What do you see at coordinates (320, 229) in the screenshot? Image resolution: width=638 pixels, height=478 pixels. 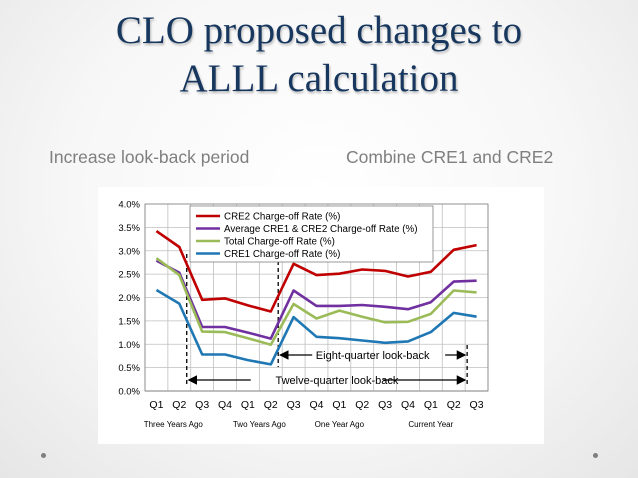 I see `legend-label: Average CRE1 & CRE2 Charge-off Rate (%)` at bounding box center [320, 229].